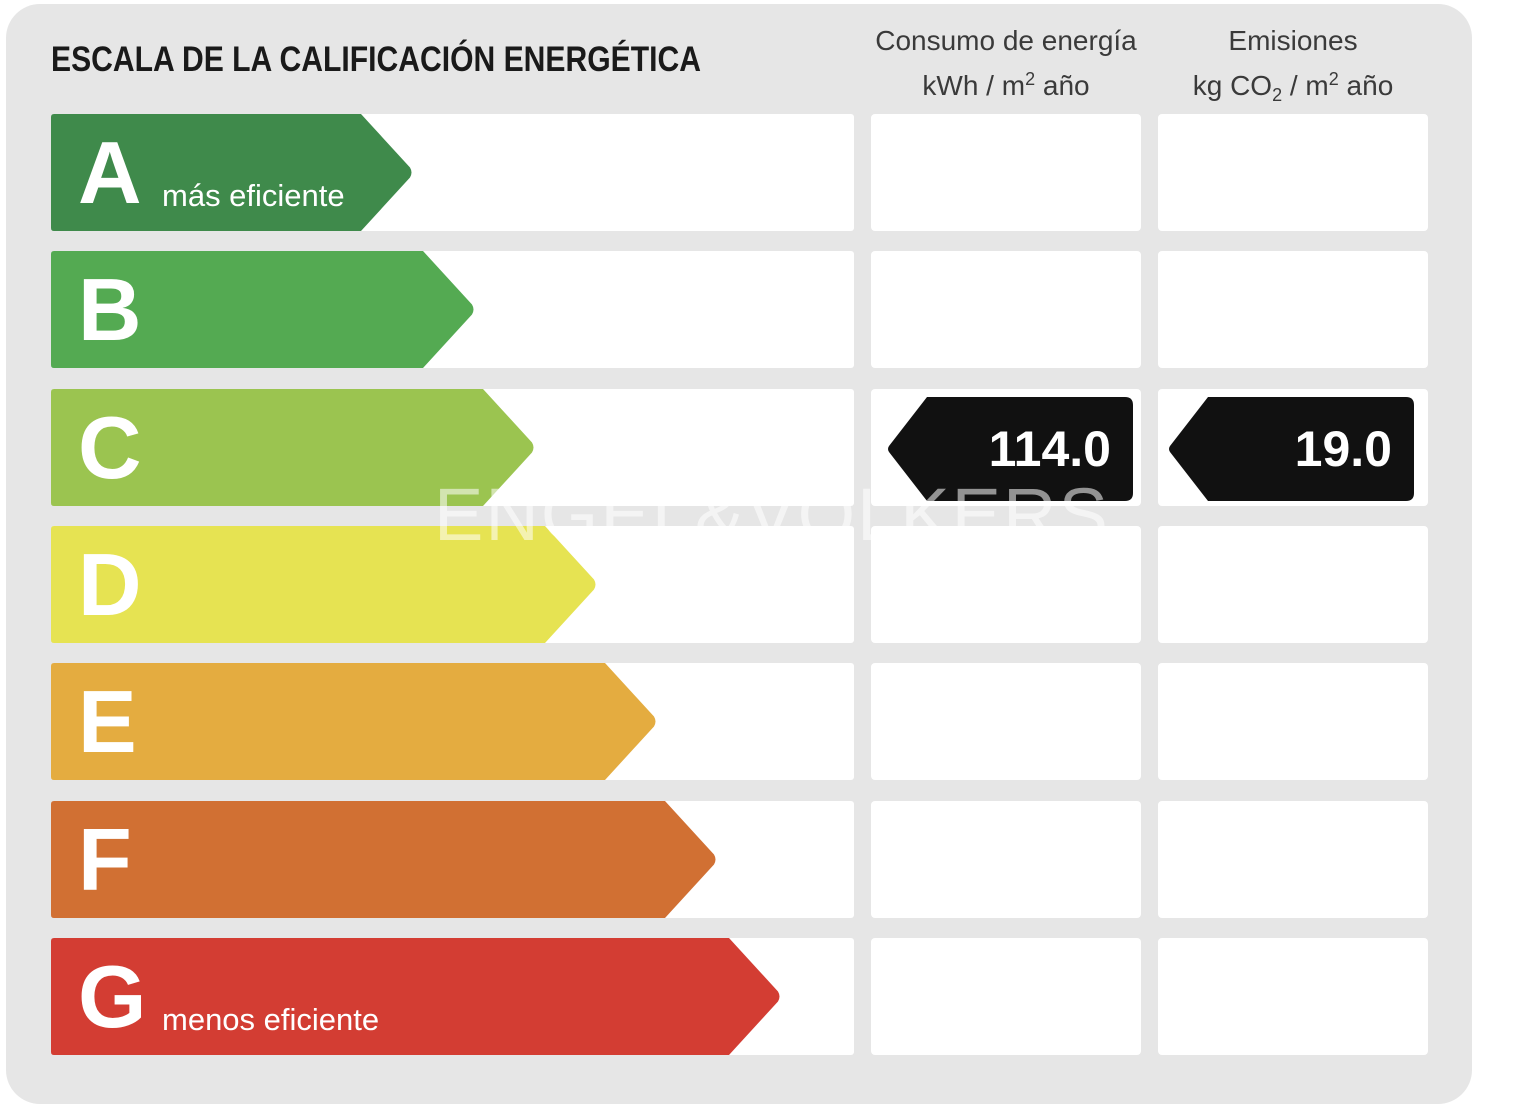 The height and width of the screenshot is (1104, 1518). What do you see at coordinates (759, 447) in the screenshot?
I see `rating-row-c: C 114.0 19.0` at bounding box center [759, 447].